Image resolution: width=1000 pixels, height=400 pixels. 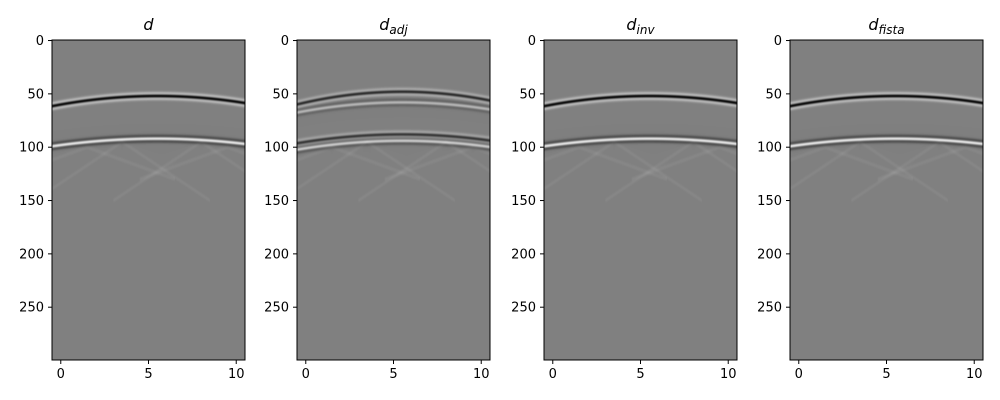 I want to click on panel-title: dadj, so click(x=393, y=26).